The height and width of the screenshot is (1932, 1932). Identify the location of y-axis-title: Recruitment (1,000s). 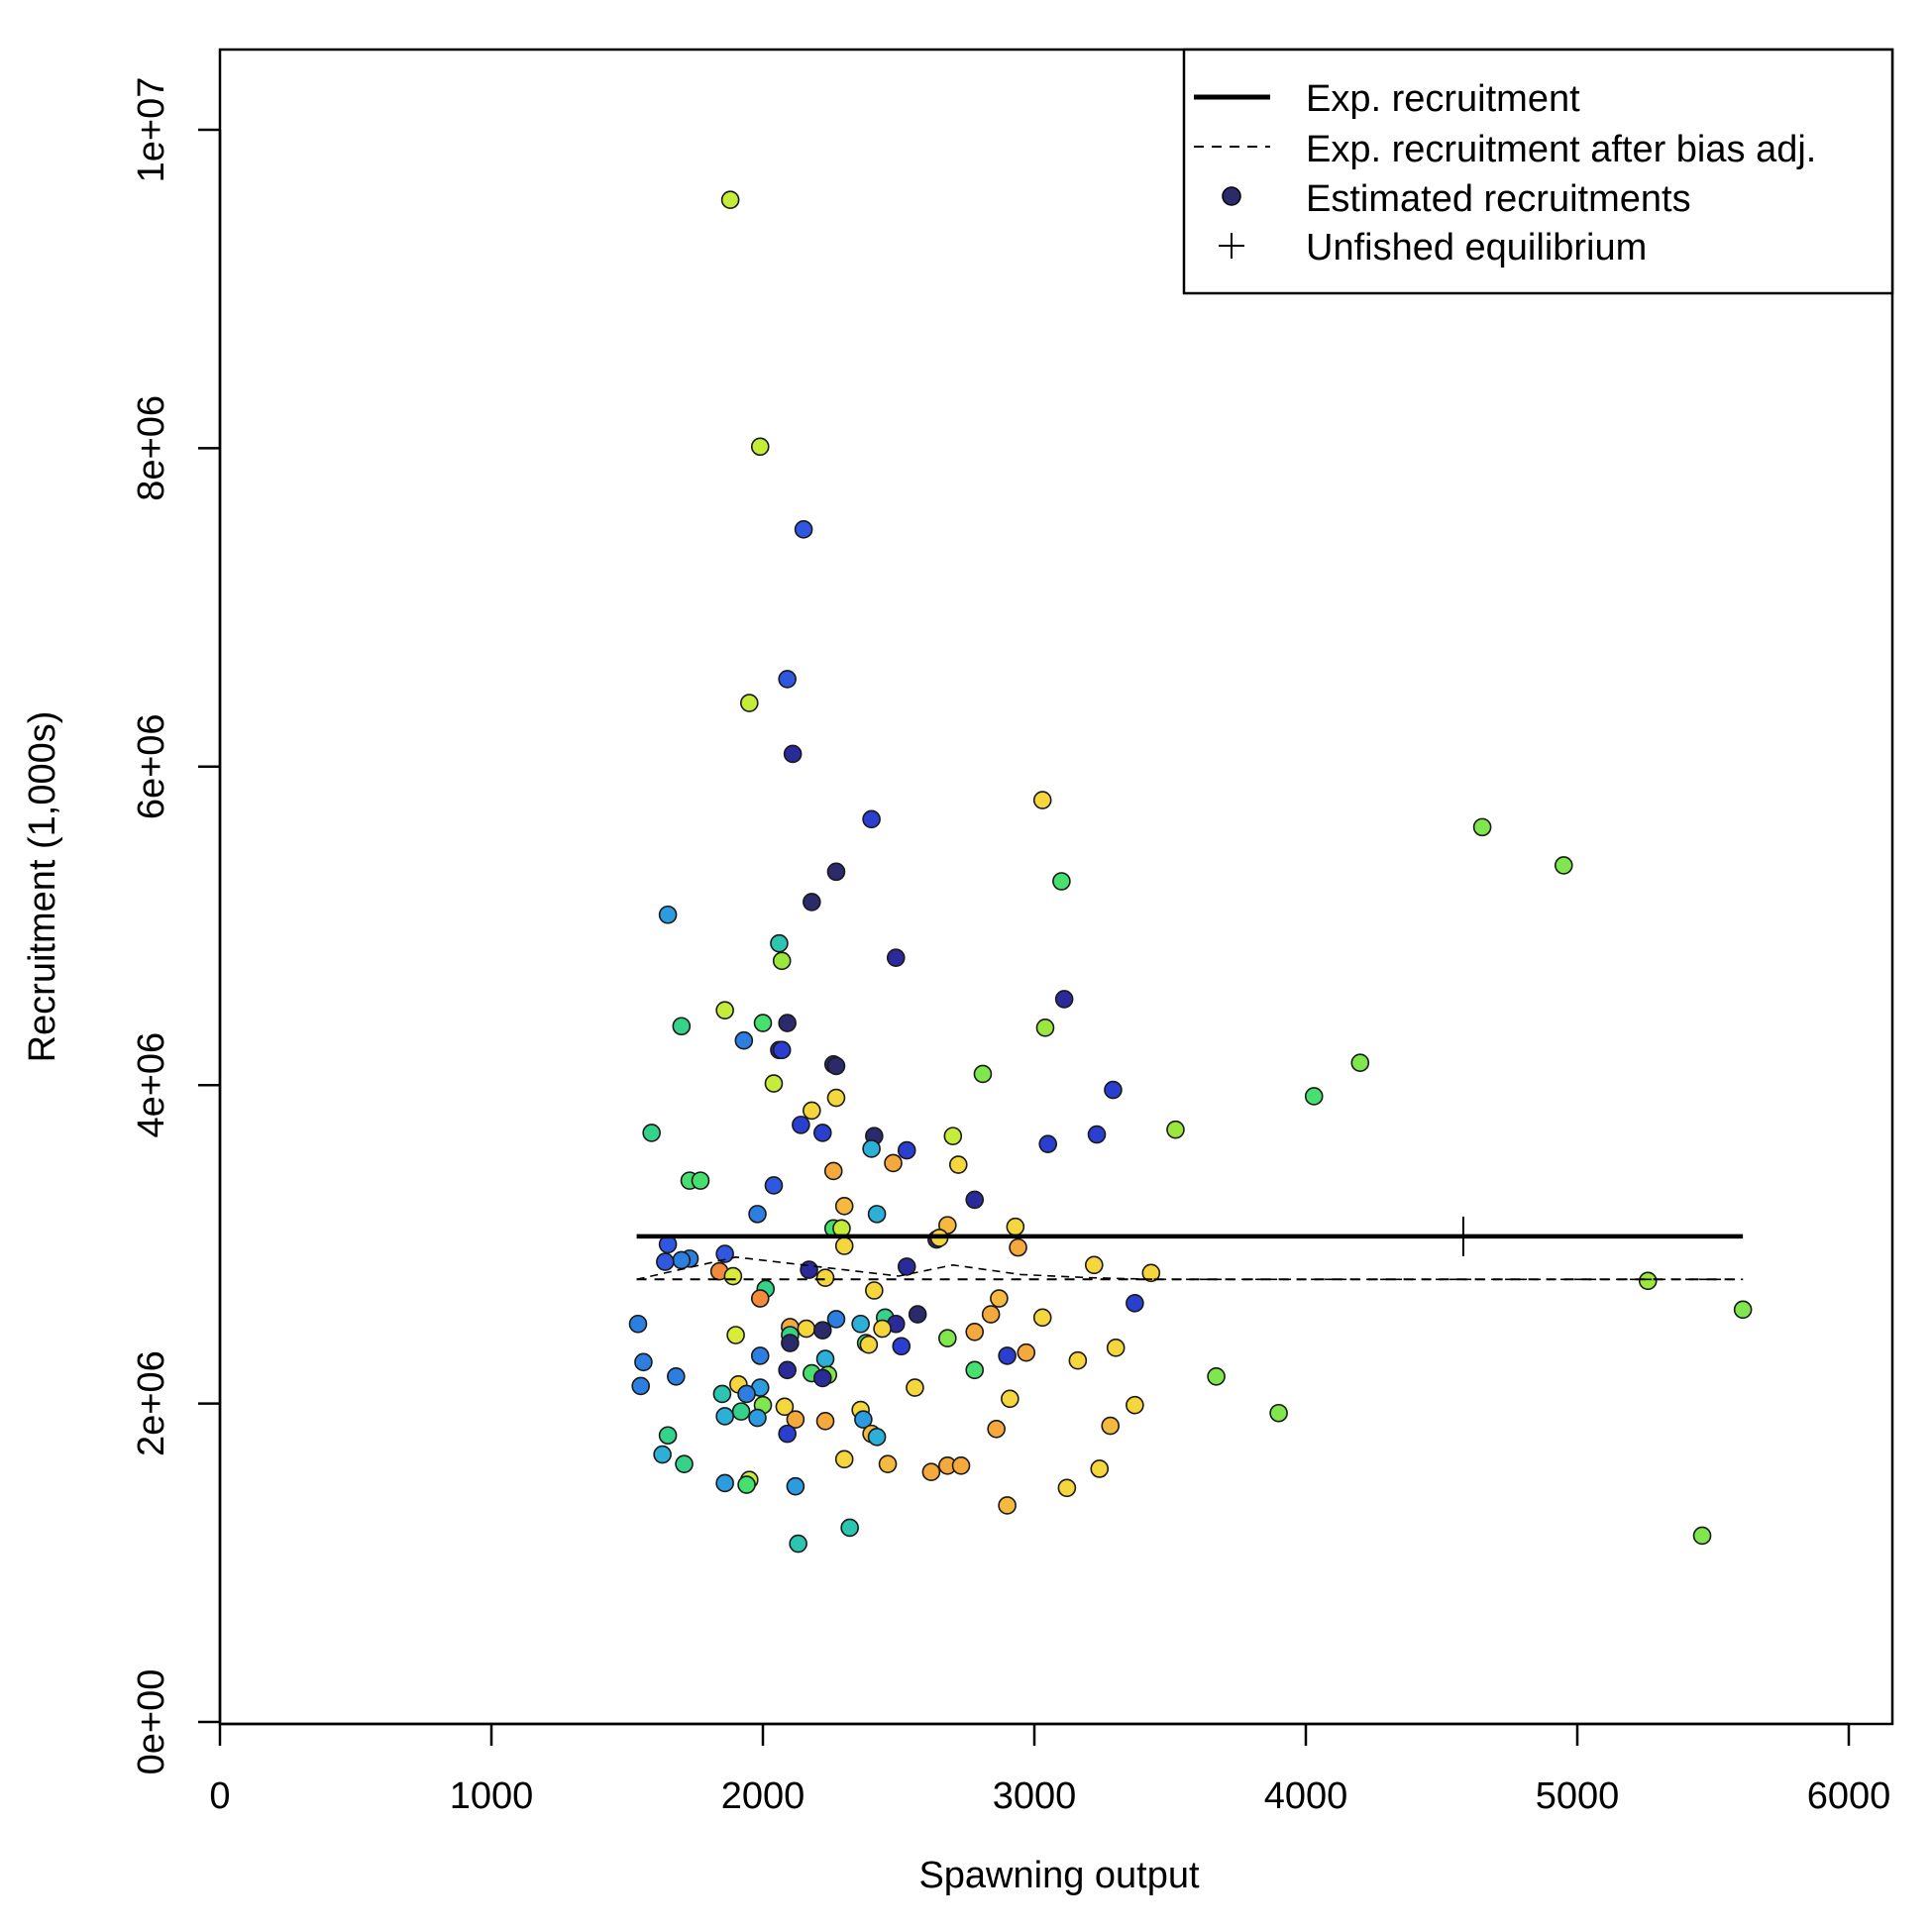
(42, 887).